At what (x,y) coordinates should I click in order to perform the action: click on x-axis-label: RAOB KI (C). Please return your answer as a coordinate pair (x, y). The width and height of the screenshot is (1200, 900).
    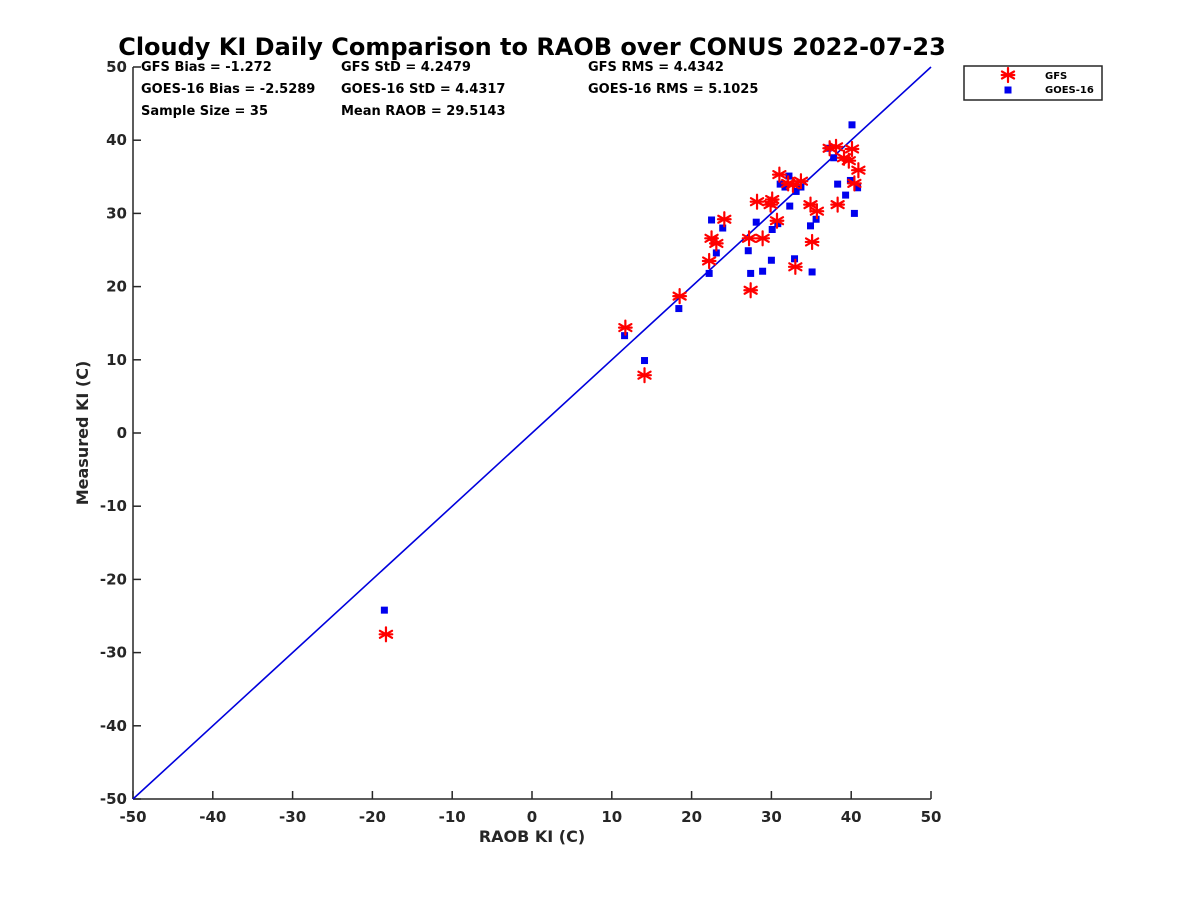
    Looking at the image, I should click on (532, 836).